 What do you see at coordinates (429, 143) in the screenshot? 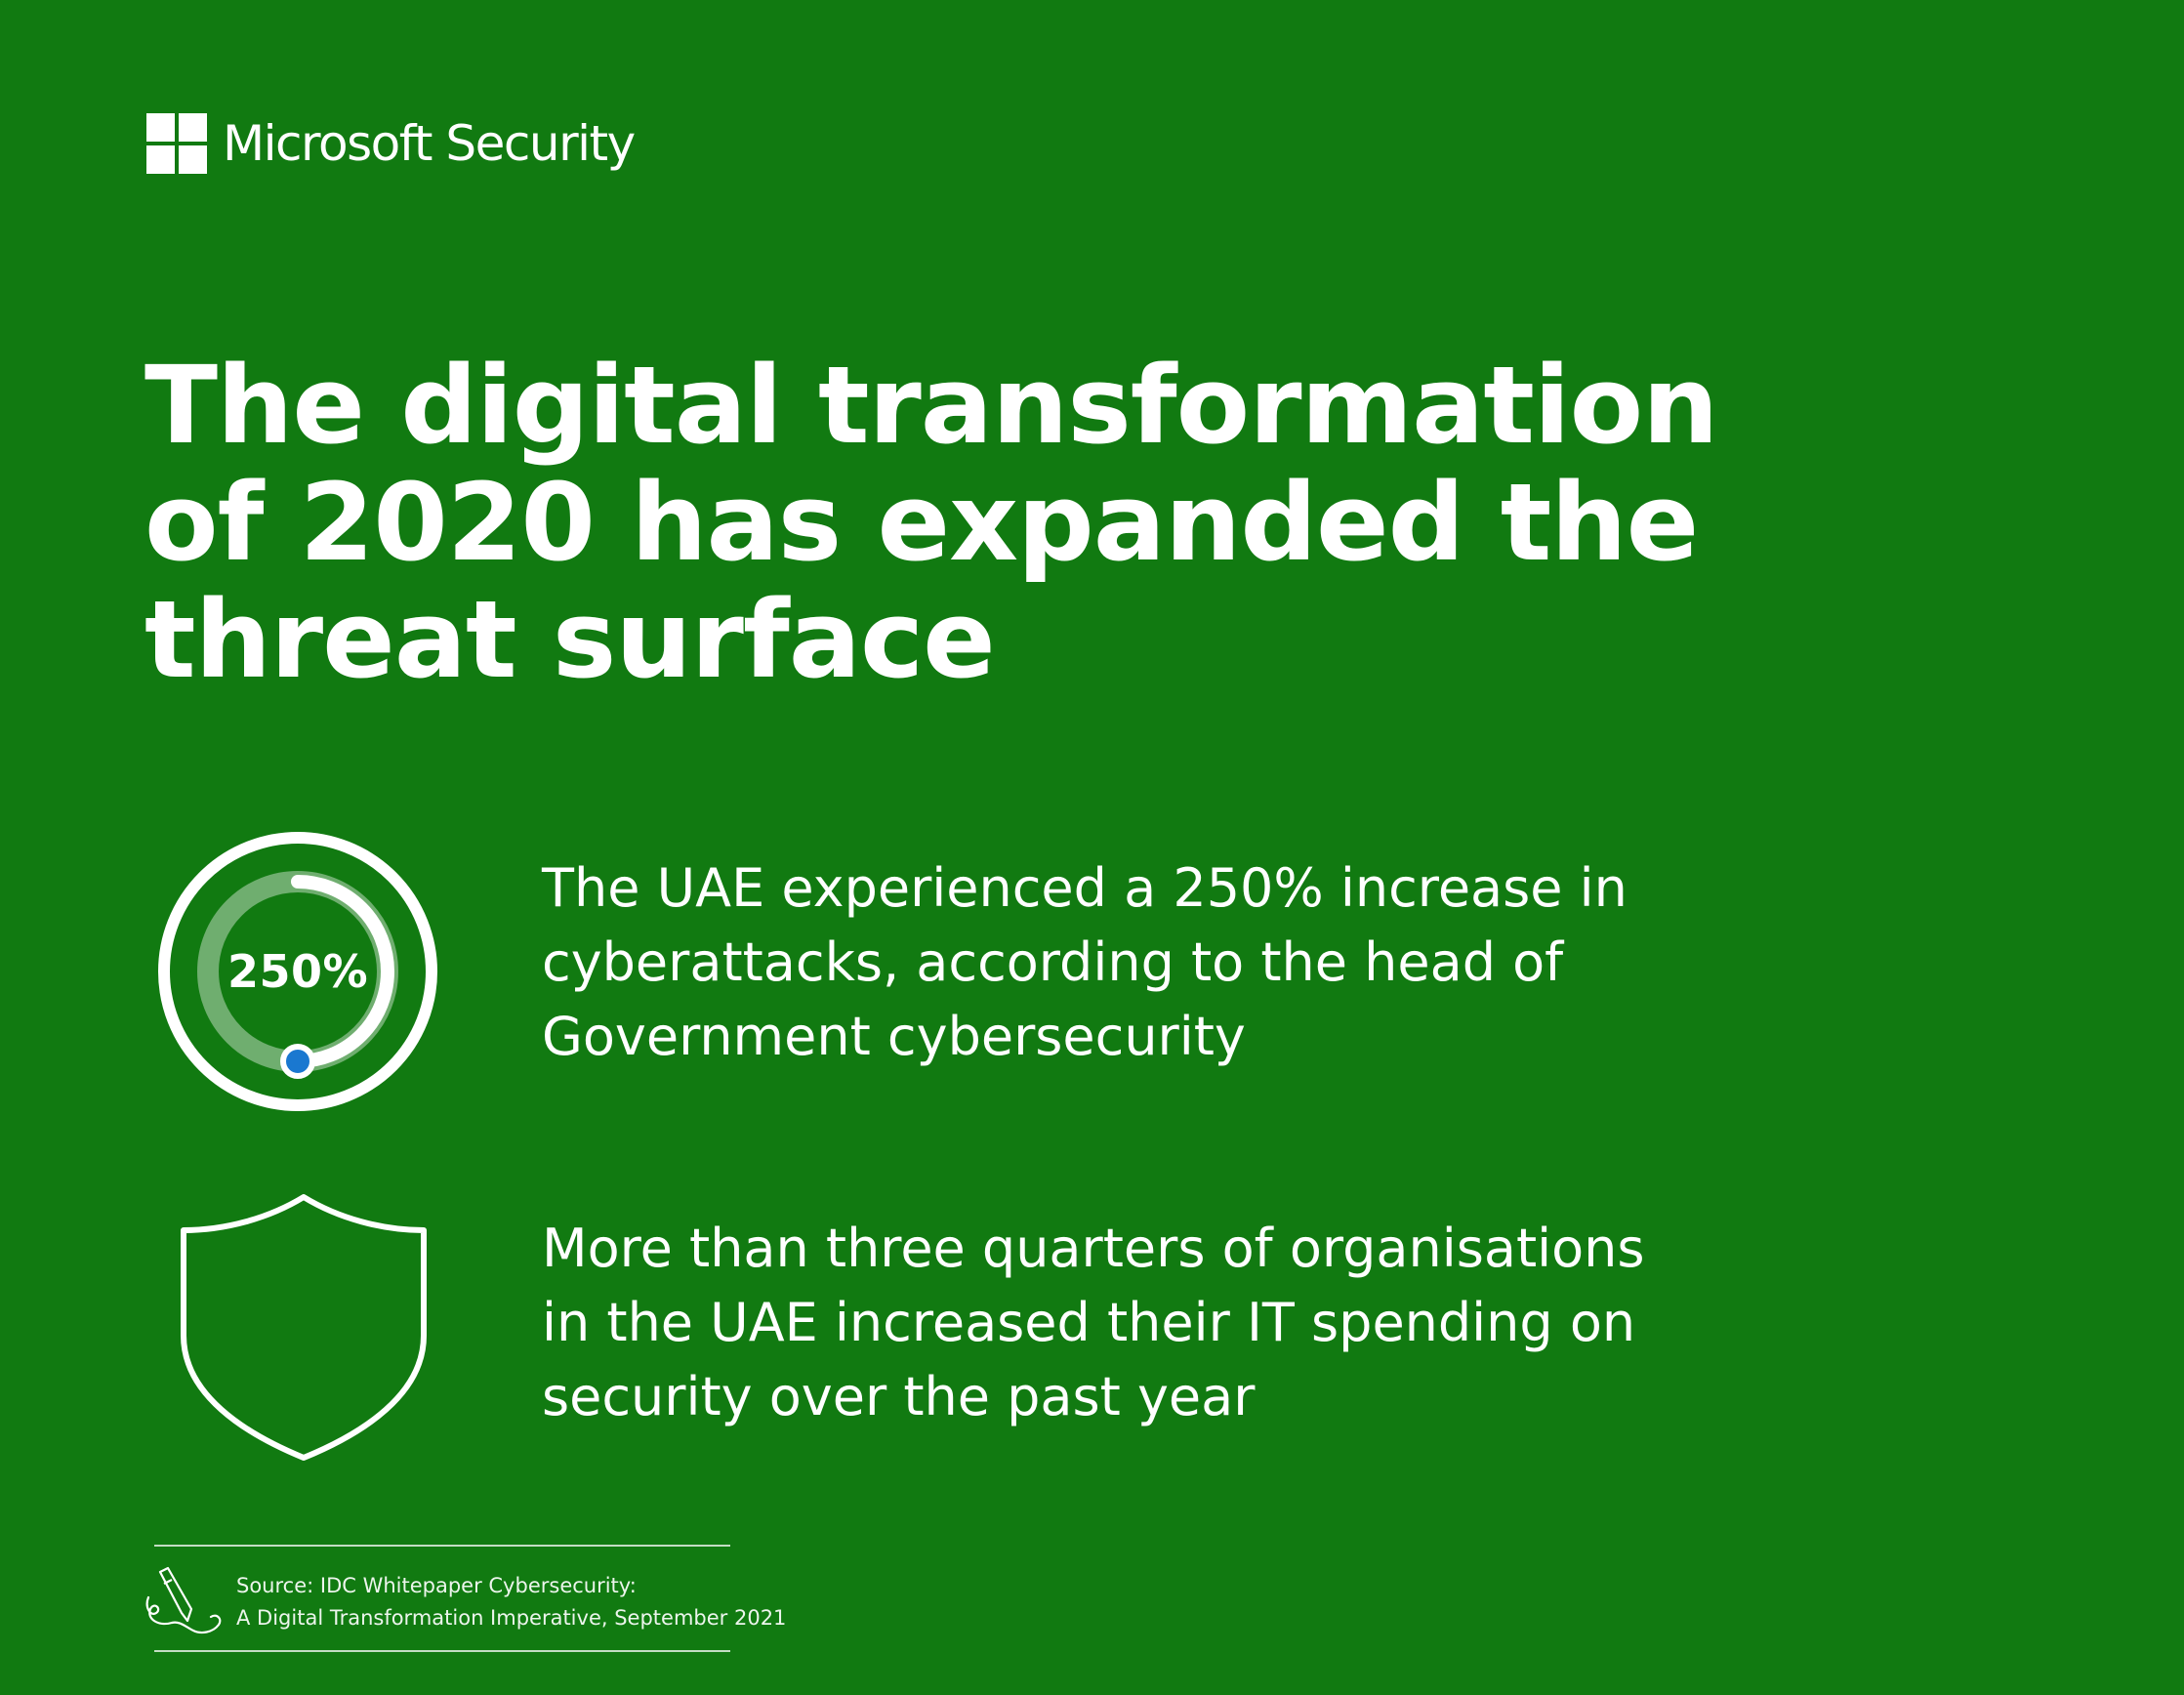
I see `brand-name: Microsoft Security` at bounding box center [429, 143].